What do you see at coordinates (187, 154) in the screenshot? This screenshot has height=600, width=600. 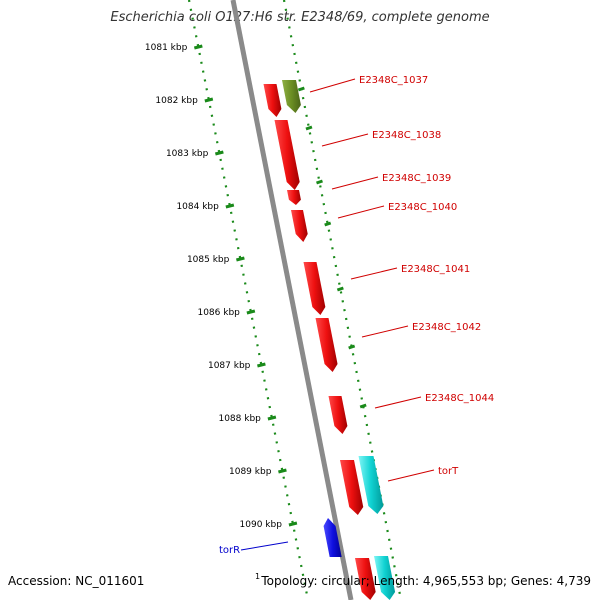 I see `kbp-tick-label: 1083 kbp` at bounding box center [187, 154].